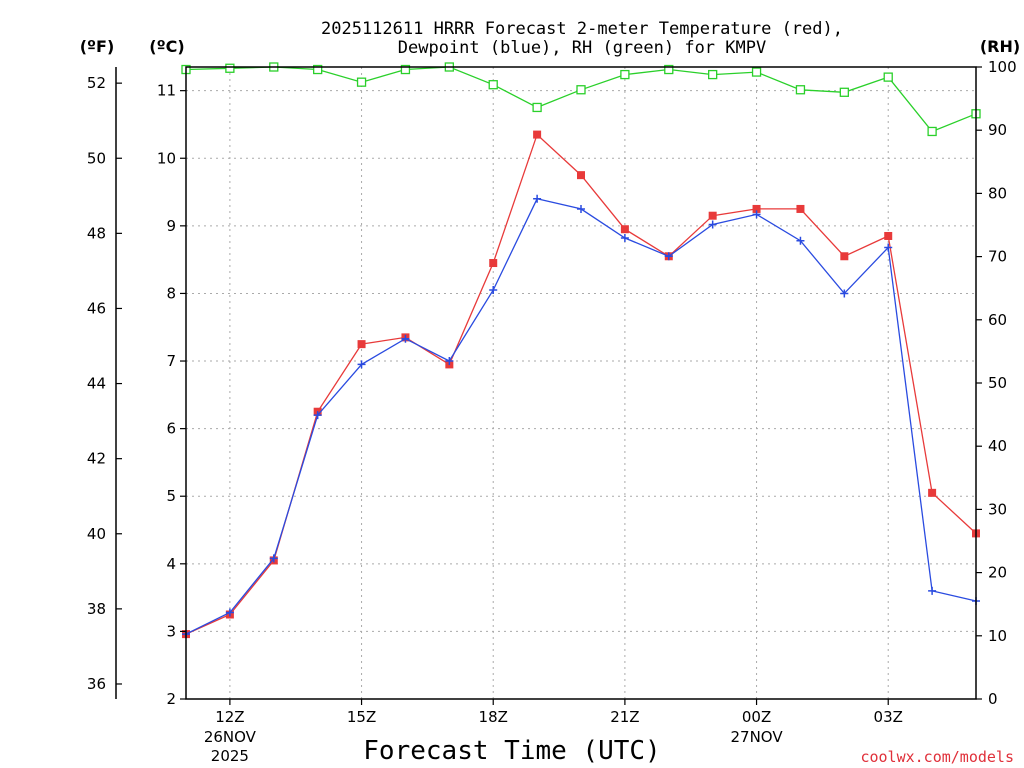 The height and width of the screenshot is (768, 1024). What do you see at coordinates (171, 226) in the screenshot?
I see `celsius-tick-label: 9` at bounding box center [171, 226].